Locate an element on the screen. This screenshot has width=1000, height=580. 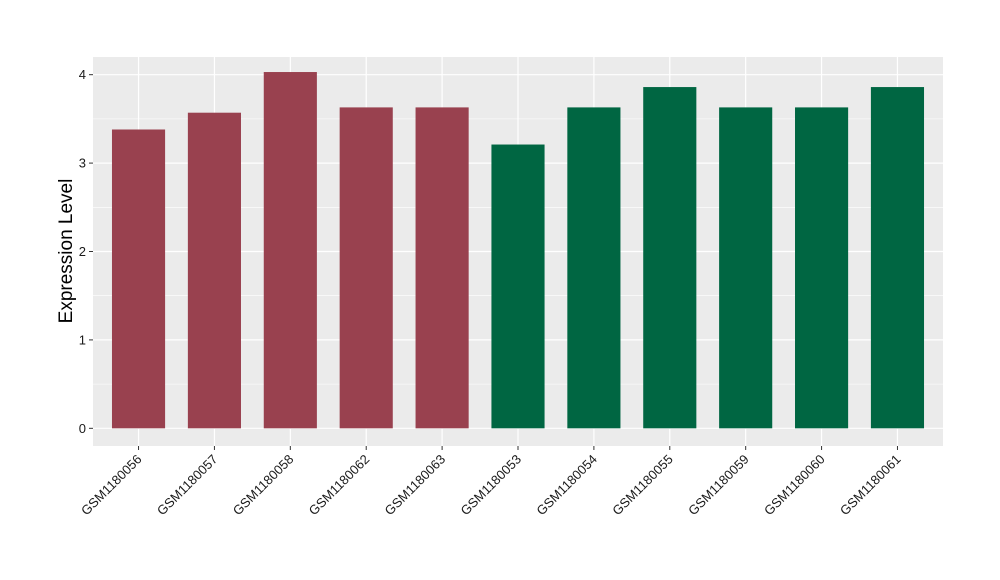
x-tick-label: GSM1180054 is located at coordinates (566, 485).